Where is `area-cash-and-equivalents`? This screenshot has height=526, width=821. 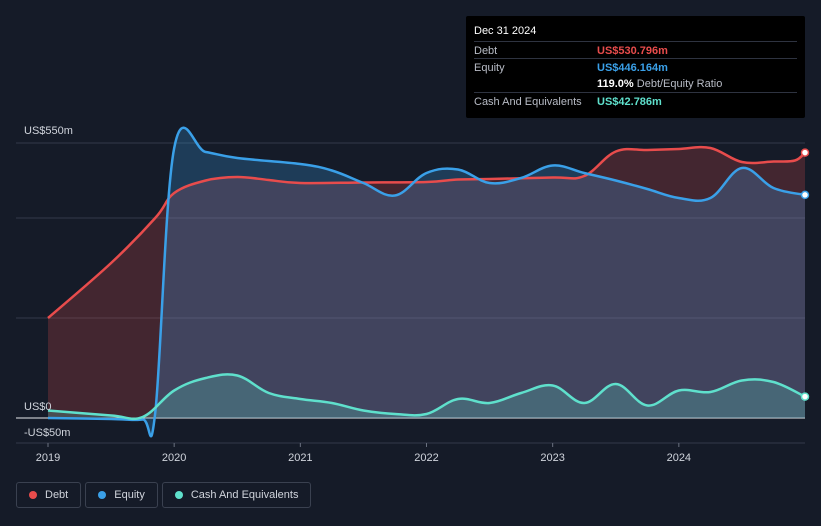
area-cash-and-equivalents is located at coordinates (426, 396).